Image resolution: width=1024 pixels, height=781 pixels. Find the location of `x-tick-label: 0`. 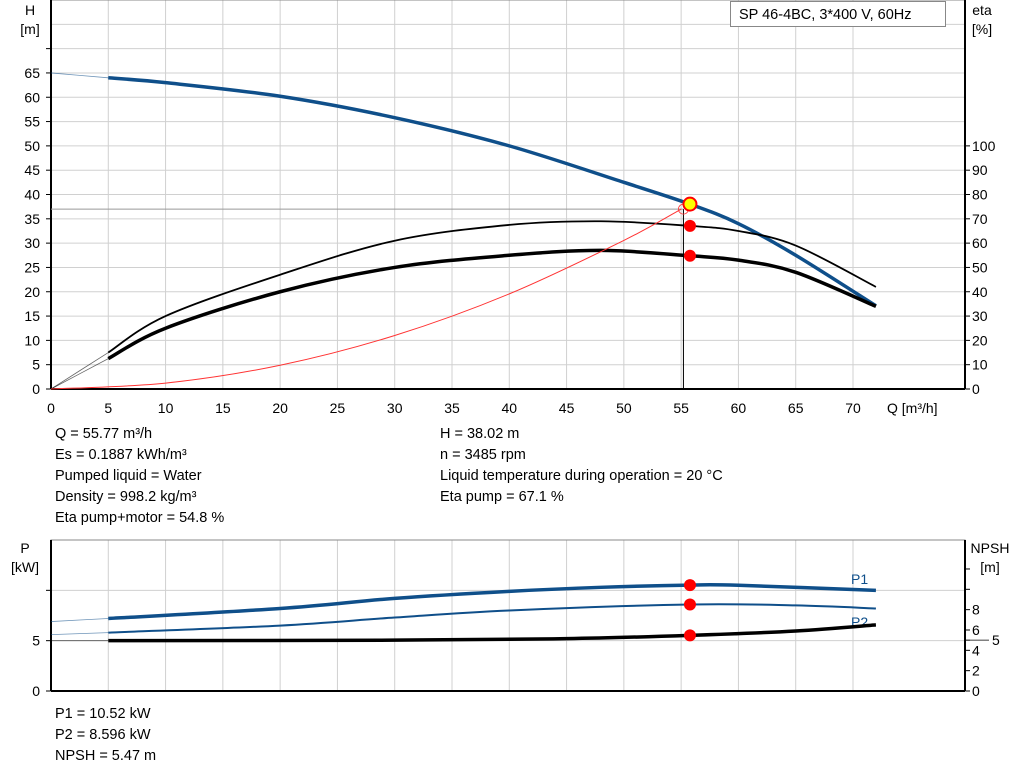

x-tick-label: 0 is located at coordinates (51, 408).